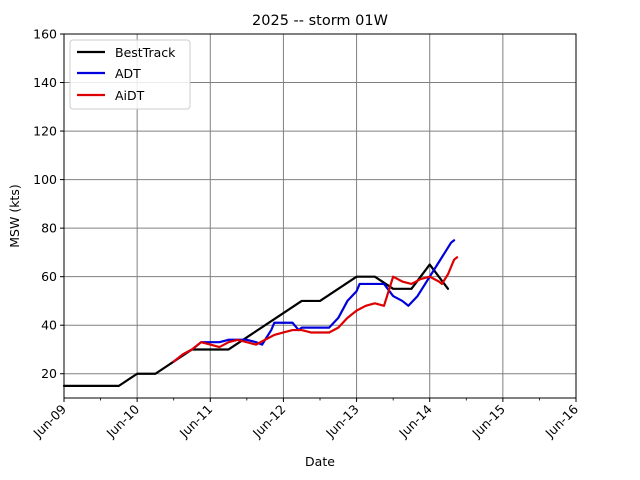  I want to click on legend: BestTrack ADT AiDT, so click(130, 74).